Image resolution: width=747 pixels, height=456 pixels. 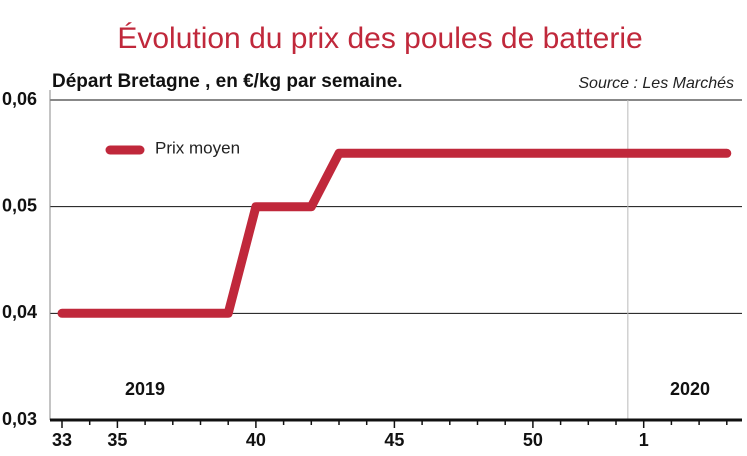 I want to click on year-label: 2019, so click(x=145, y=389).